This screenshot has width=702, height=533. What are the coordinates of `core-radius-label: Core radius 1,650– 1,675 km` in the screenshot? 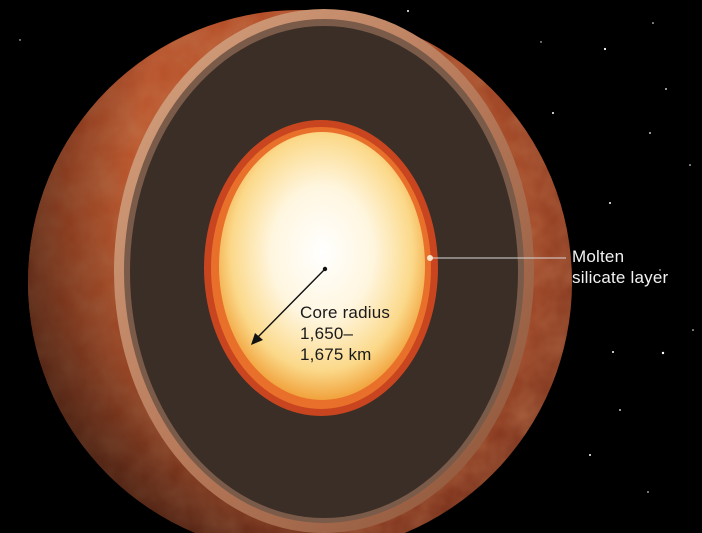 It's located at (345, 333).